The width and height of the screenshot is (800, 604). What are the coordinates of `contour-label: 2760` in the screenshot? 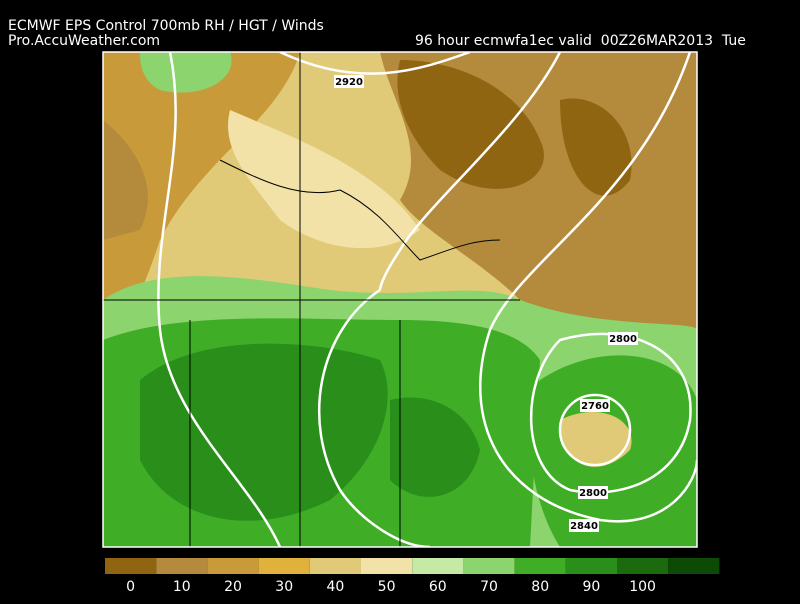 It's located at (595, 406).